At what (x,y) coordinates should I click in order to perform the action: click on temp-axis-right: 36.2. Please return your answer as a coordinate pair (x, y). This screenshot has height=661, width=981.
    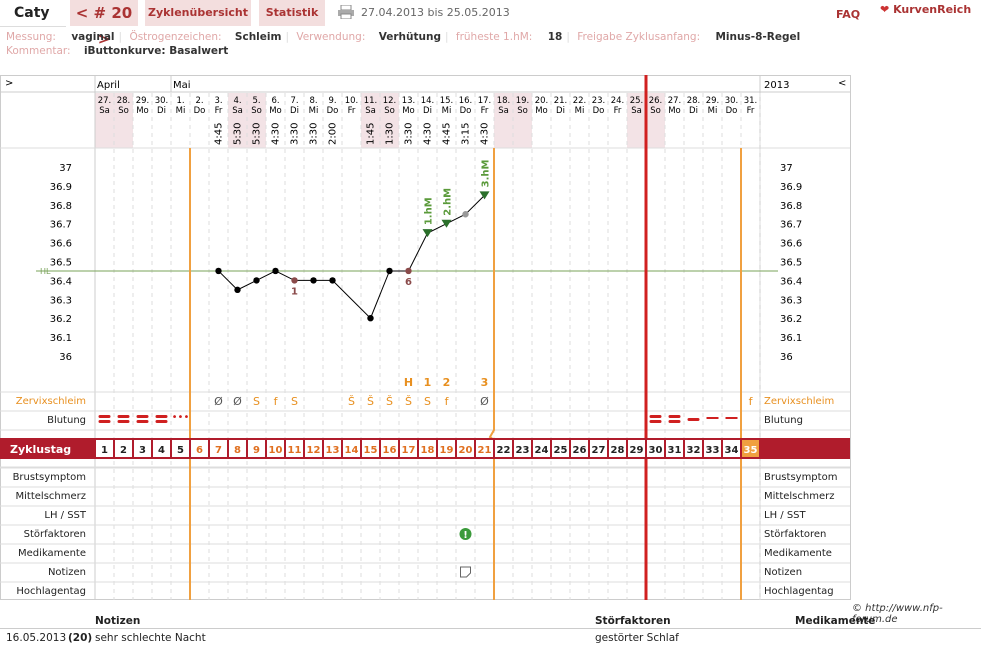
    Looking at the image, I should click on (791, 319).